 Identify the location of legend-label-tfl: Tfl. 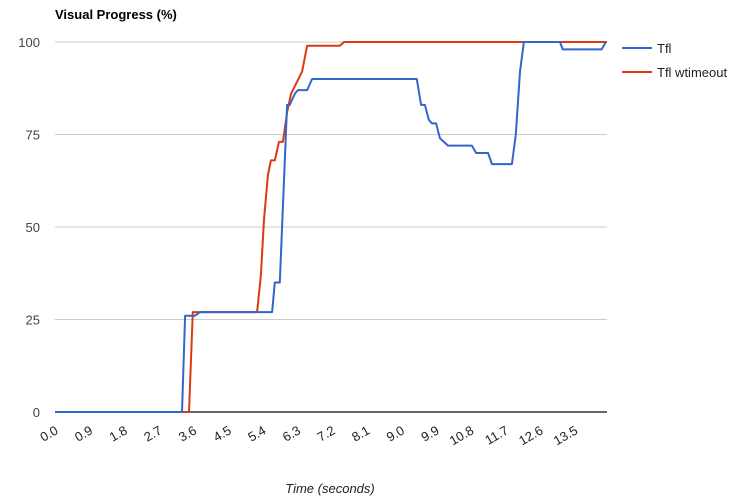
(664, 48).